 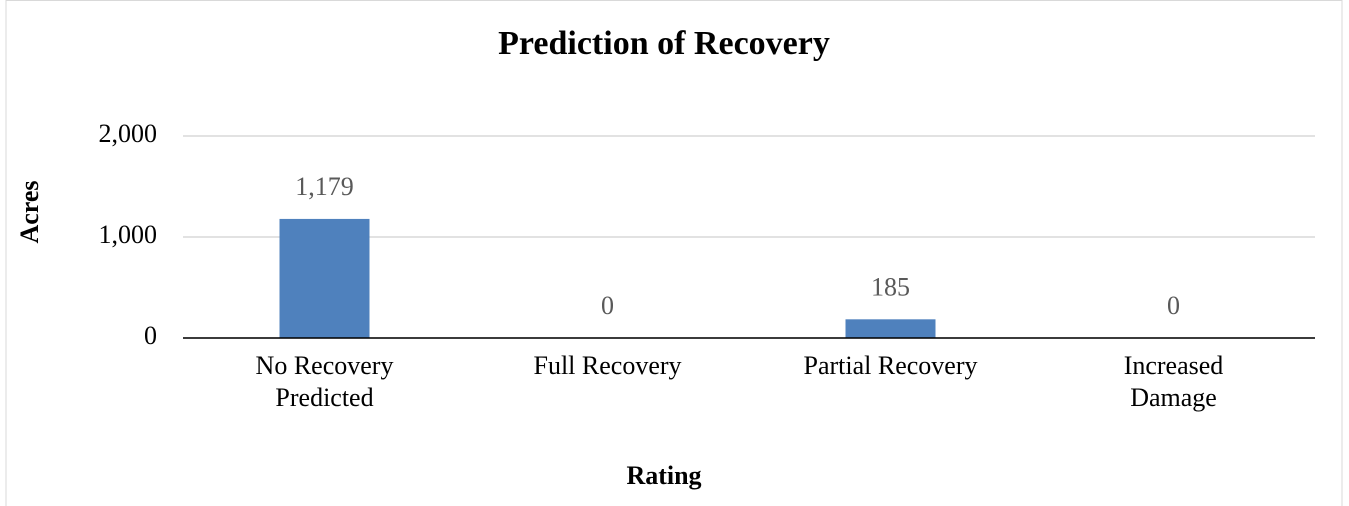 What do you see at coordinates (663, 475) in the screenshot?
I see `x-axis-label: Rating` at bounding box center [663, 475].